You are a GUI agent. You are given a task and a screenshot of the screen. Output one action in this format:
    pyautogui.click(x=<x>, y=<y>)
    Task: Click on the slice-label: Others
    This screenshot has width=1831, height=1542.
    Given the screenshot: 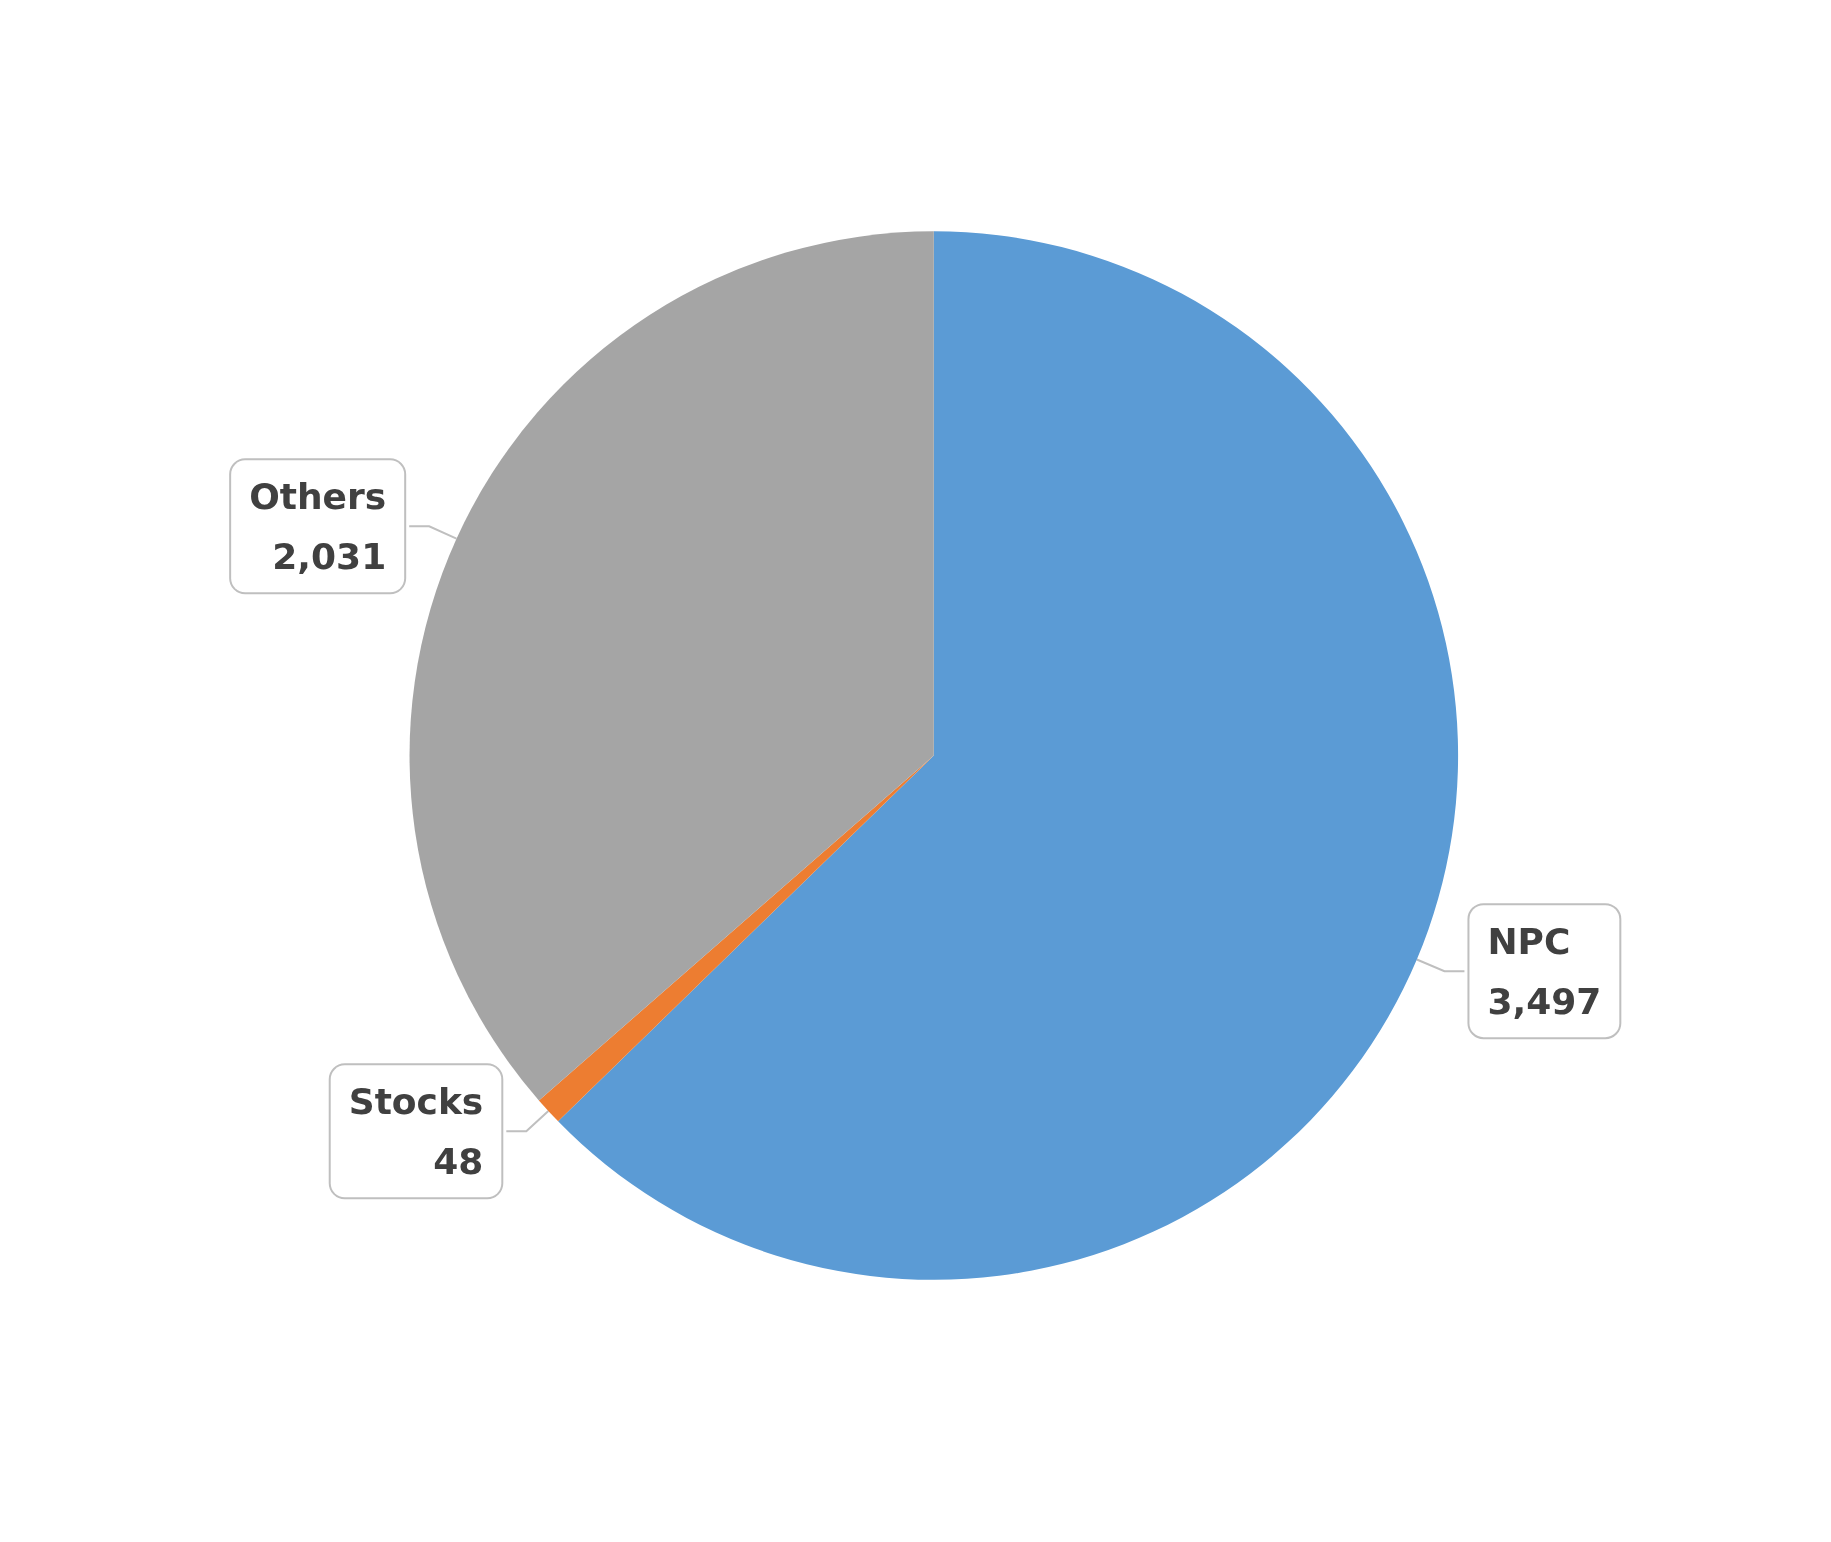 What is the action you would take?
    pyautogui.click(x=318, y=496)
    